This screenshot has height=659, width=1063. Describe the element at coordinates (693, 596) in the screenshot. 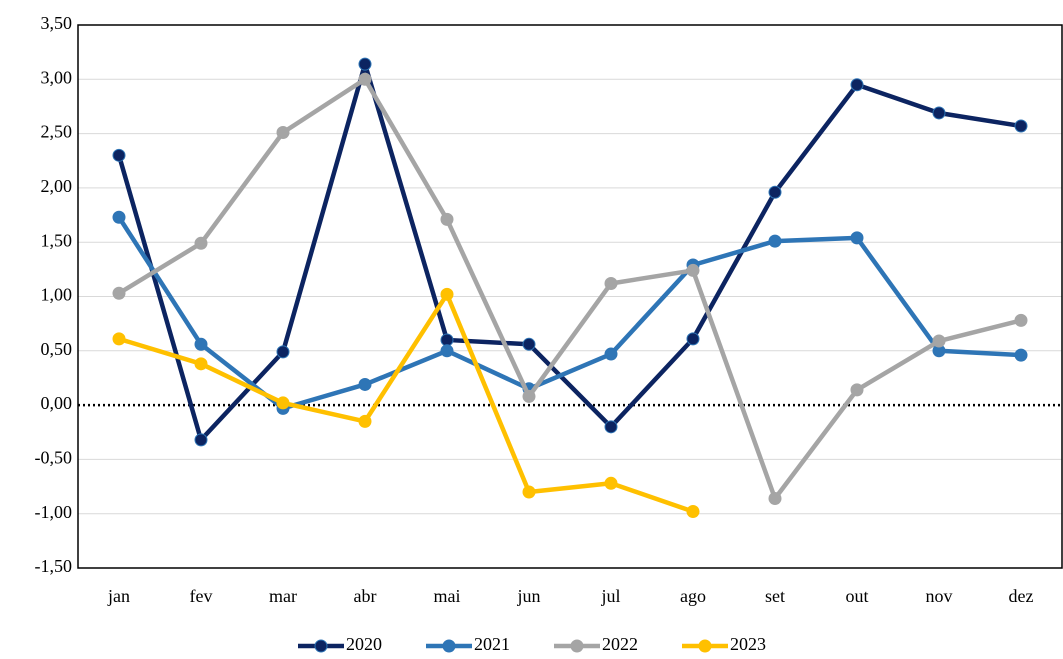

I see `x-tick-label: ago` at that location.